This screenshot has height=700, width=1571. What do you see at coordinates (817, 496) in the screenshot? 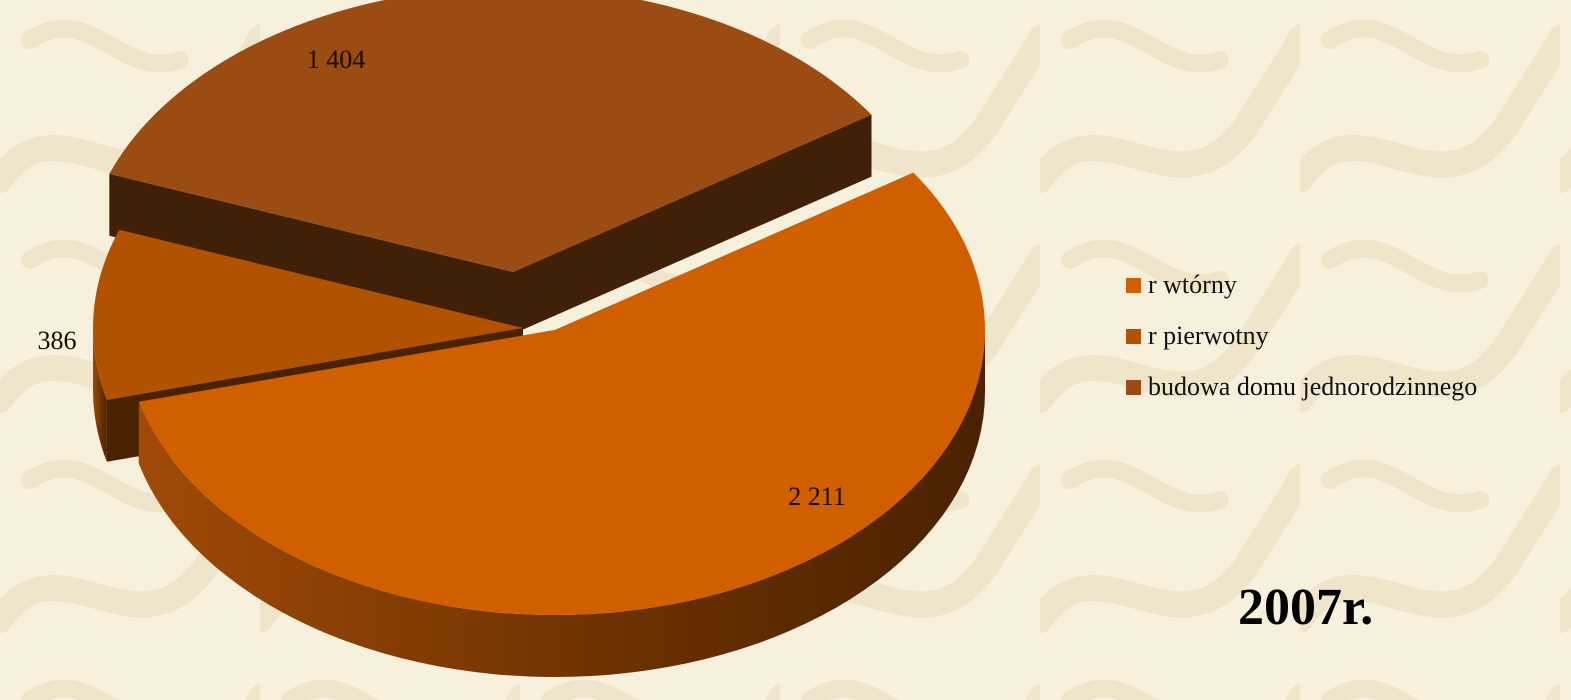
I see `data-label-r-wt-rny: 2 211` at bounding box center [817, 496].